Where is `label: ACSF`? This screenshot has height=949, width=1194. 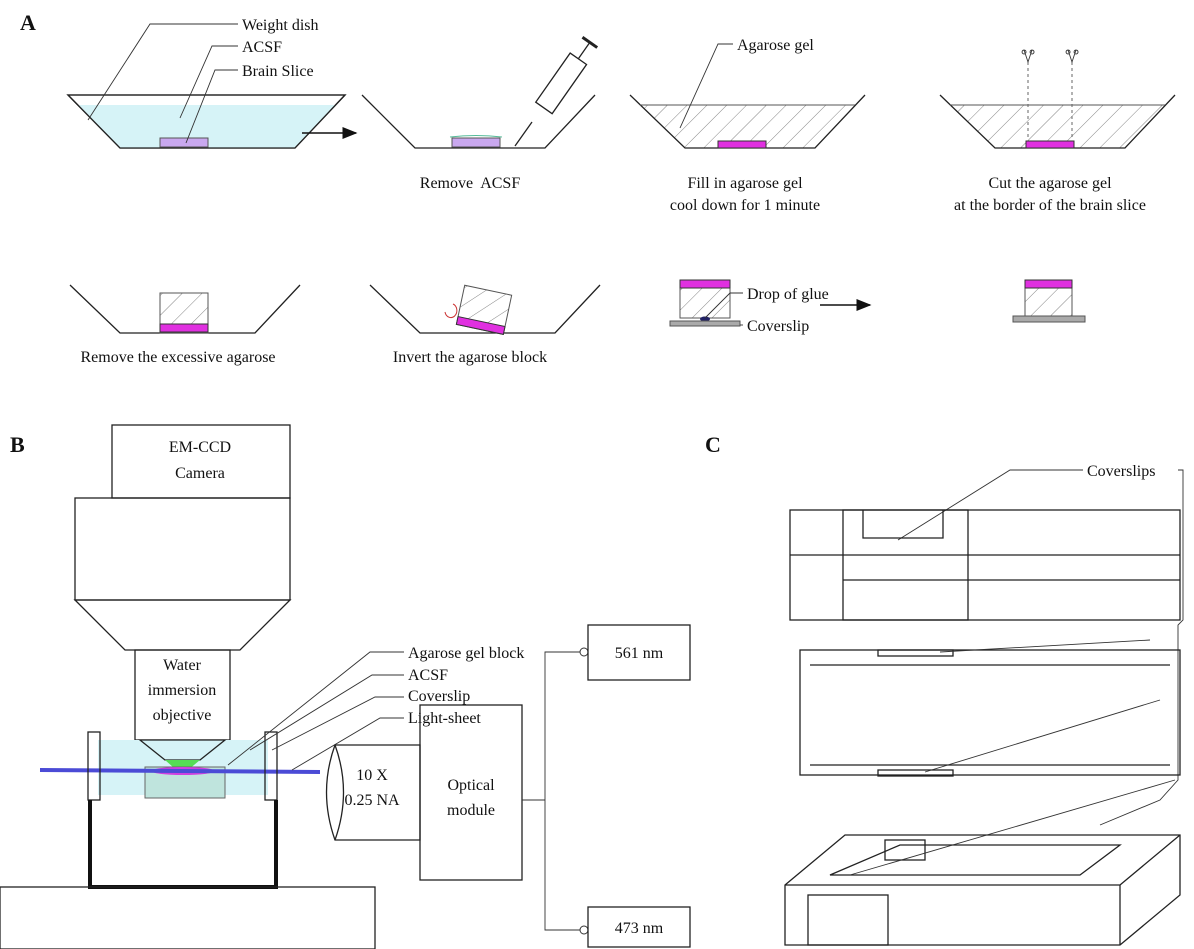
label: ACSF is located at coordinates (428, 675).